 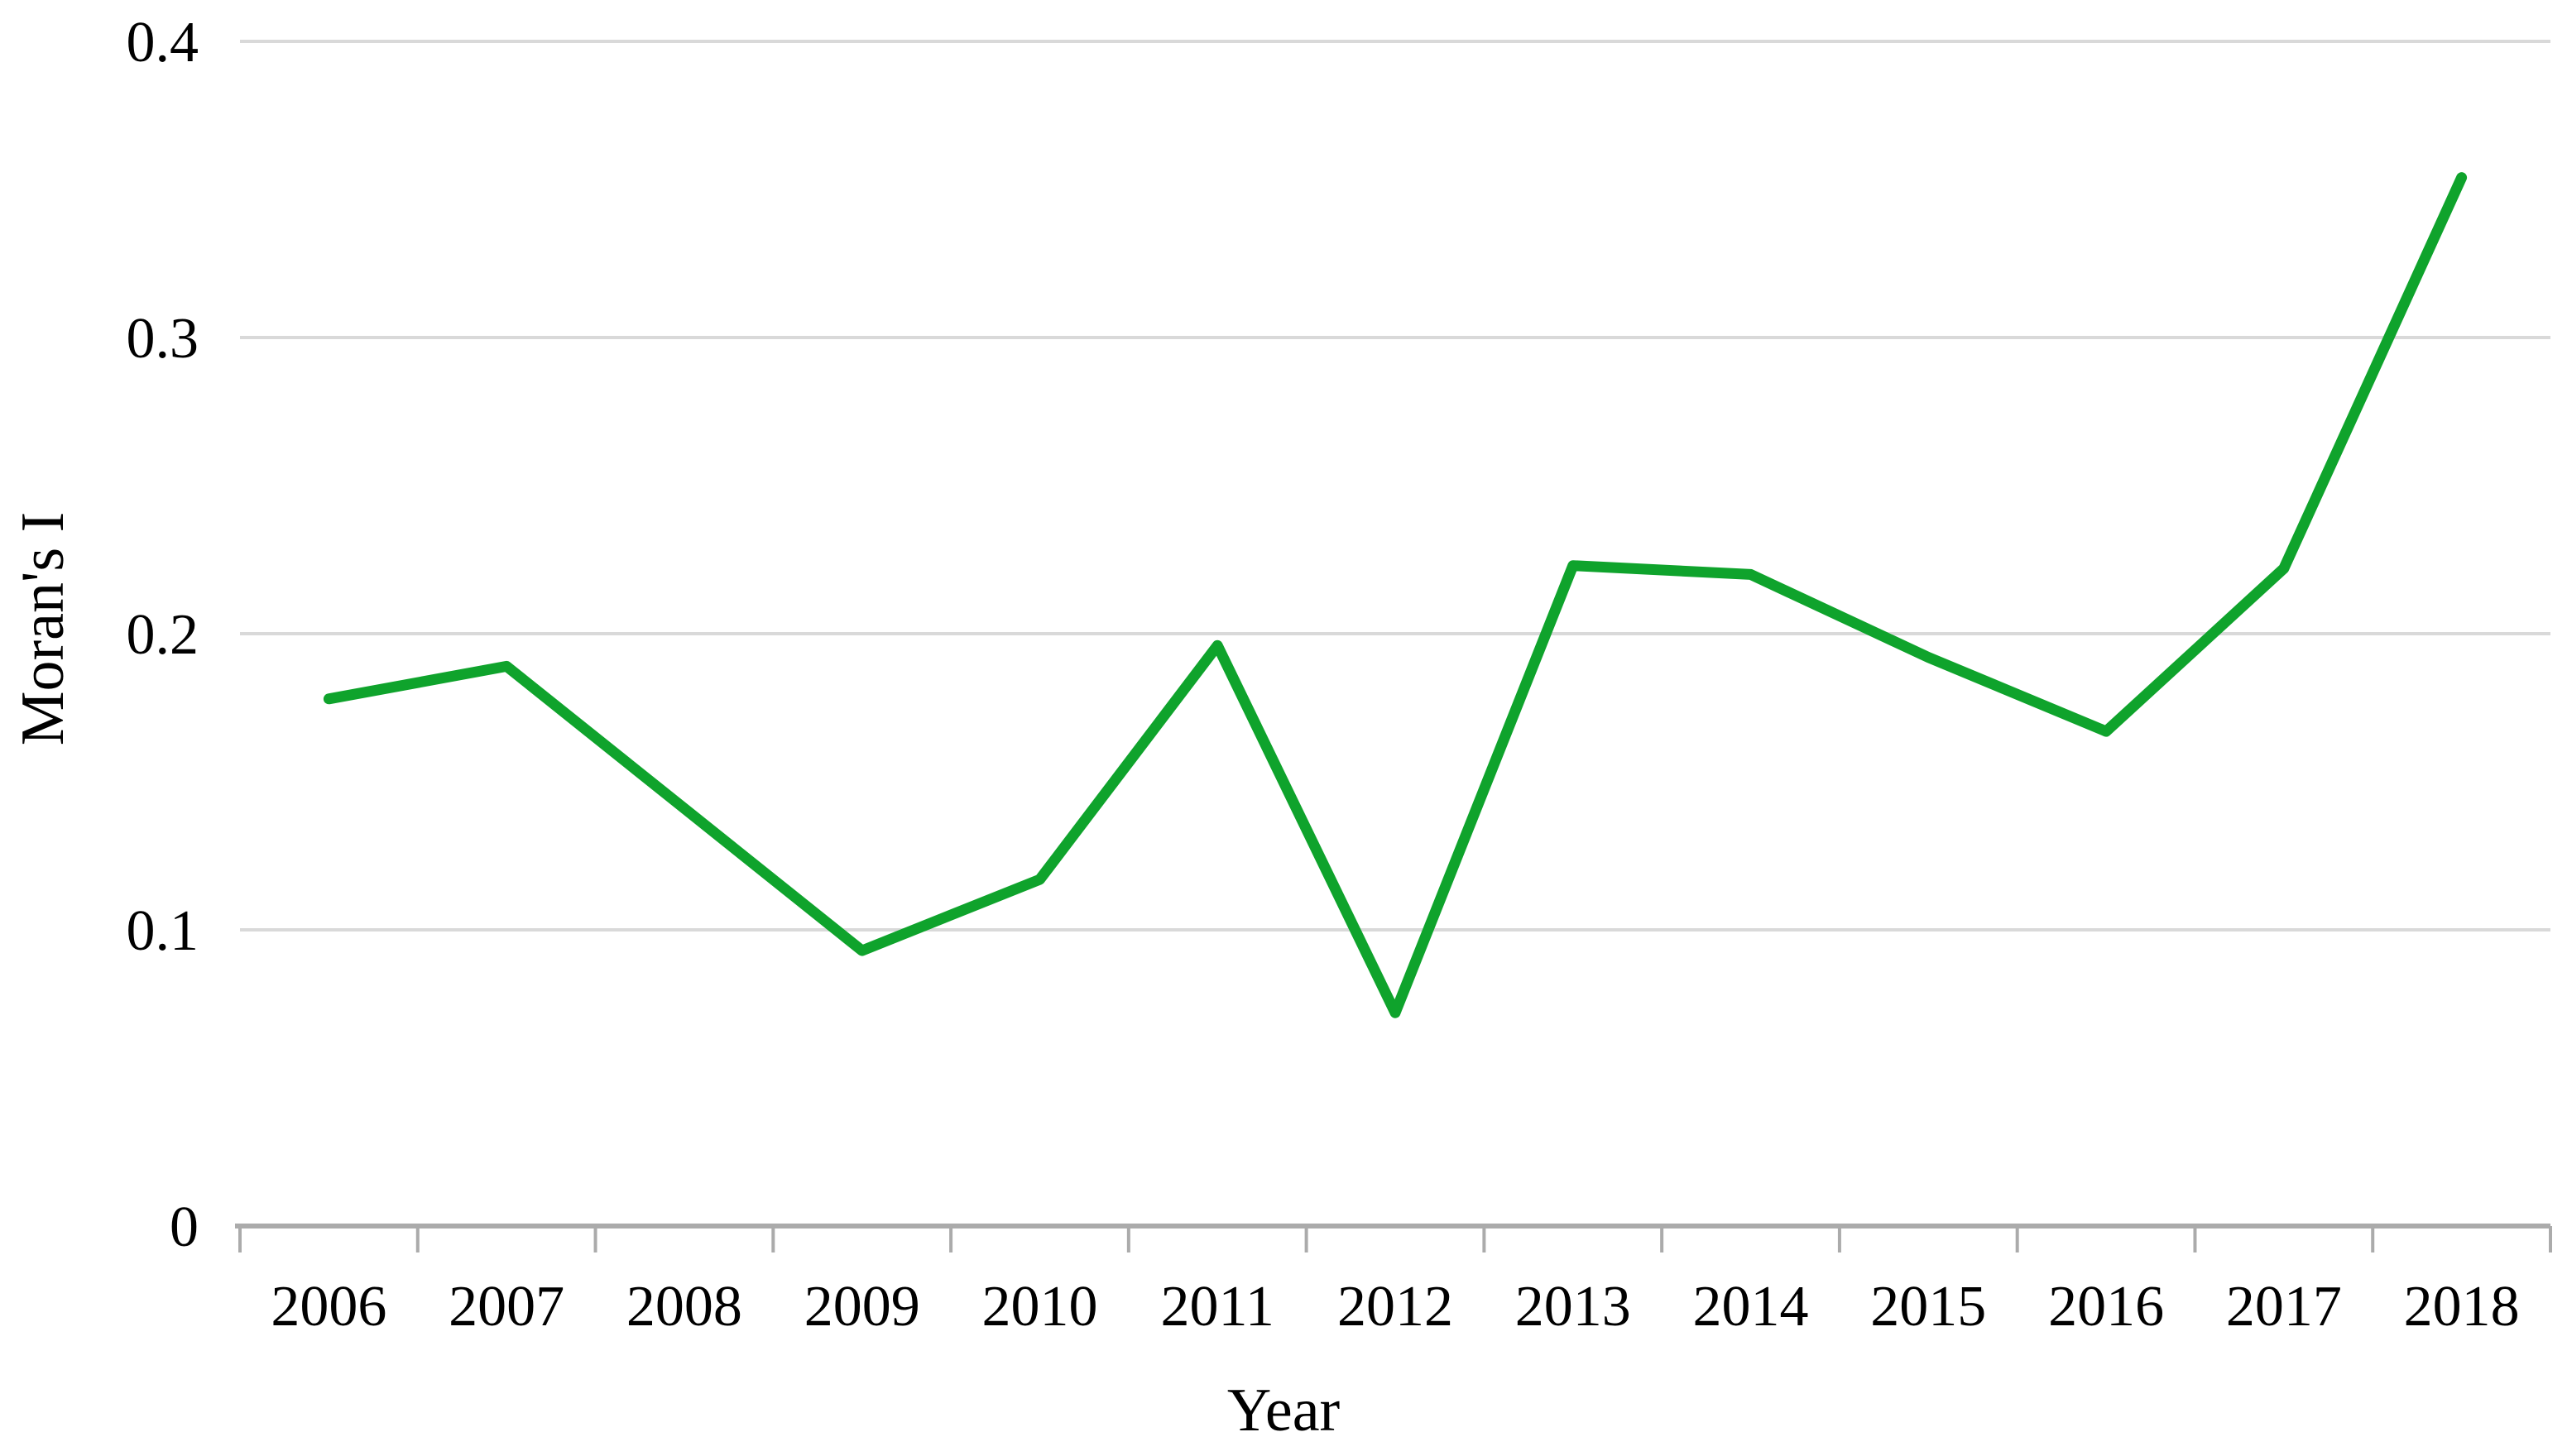 I want to click on x-tick-label-2010: 2010, so click(x=1039, y=1307).